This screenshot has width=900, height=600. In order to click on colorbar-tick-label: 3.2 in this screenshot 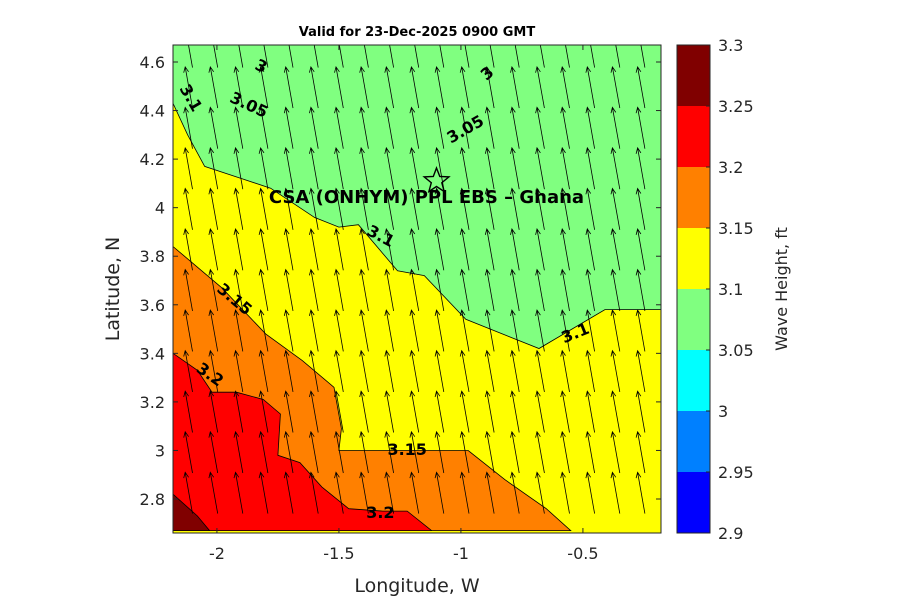, I will do `click(730, 167)`.